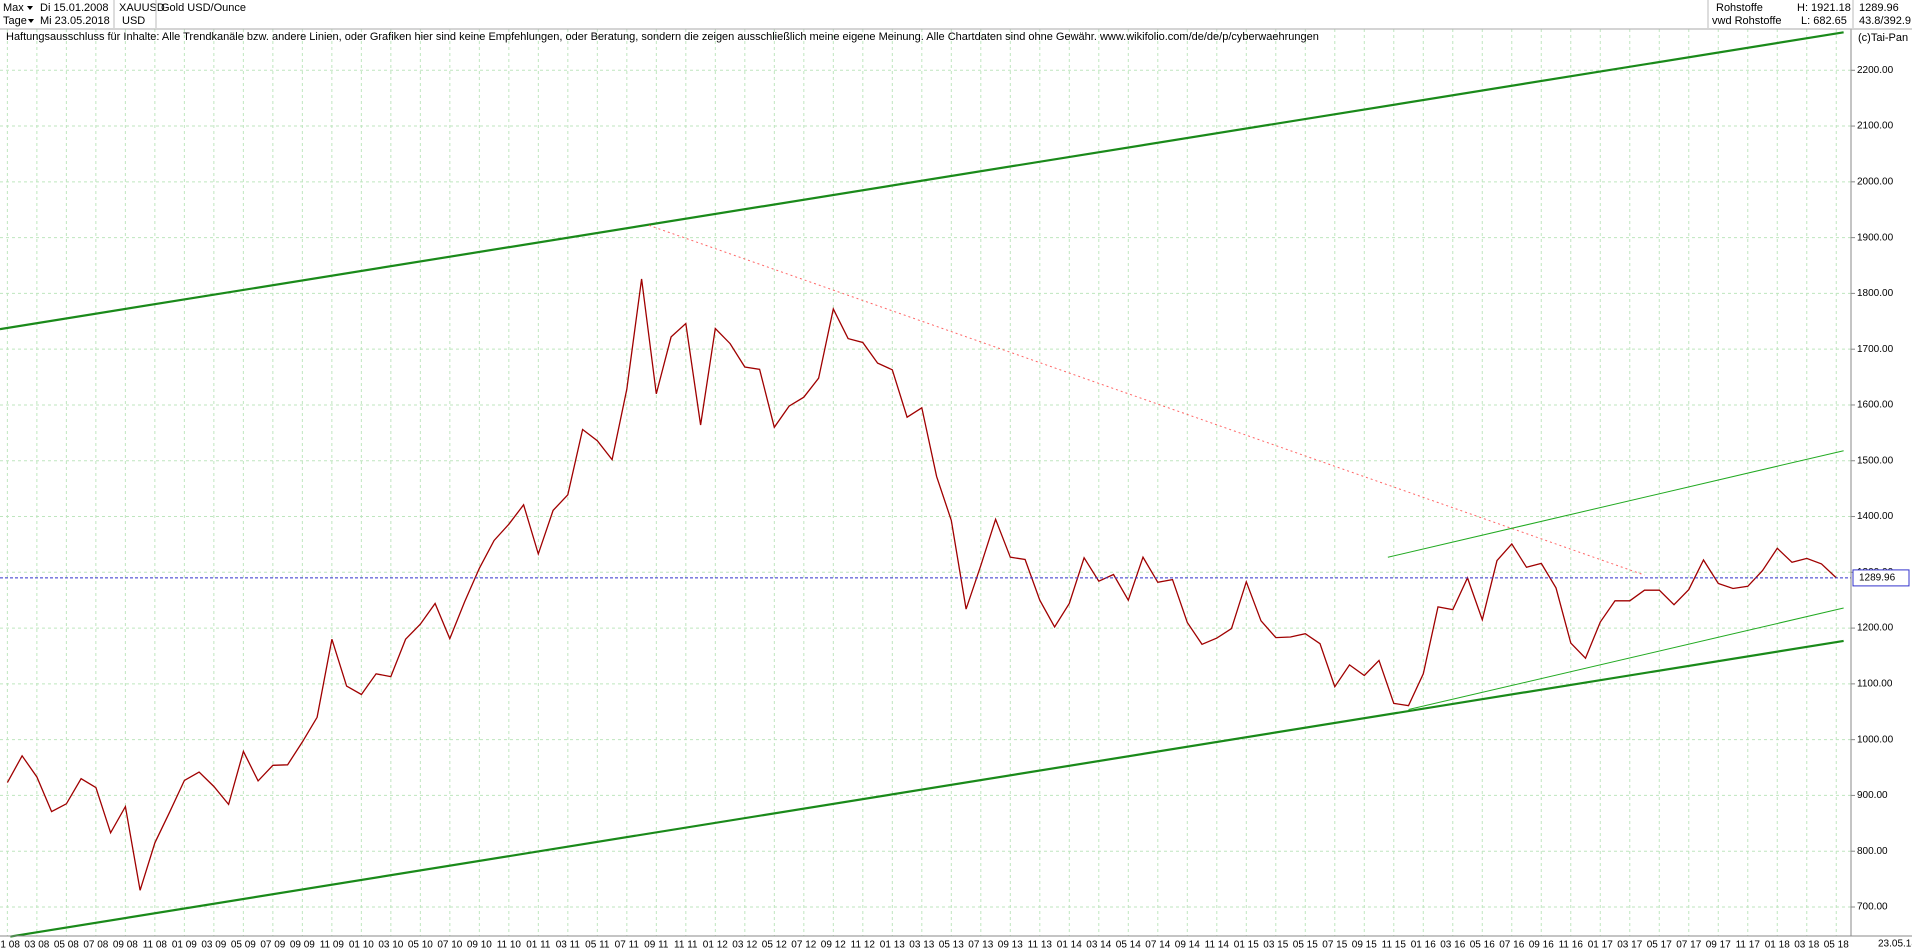  What do you see at coordinates (13, 8) in the screenshot?
I see `range: Max` at bounding box center [13, 8].